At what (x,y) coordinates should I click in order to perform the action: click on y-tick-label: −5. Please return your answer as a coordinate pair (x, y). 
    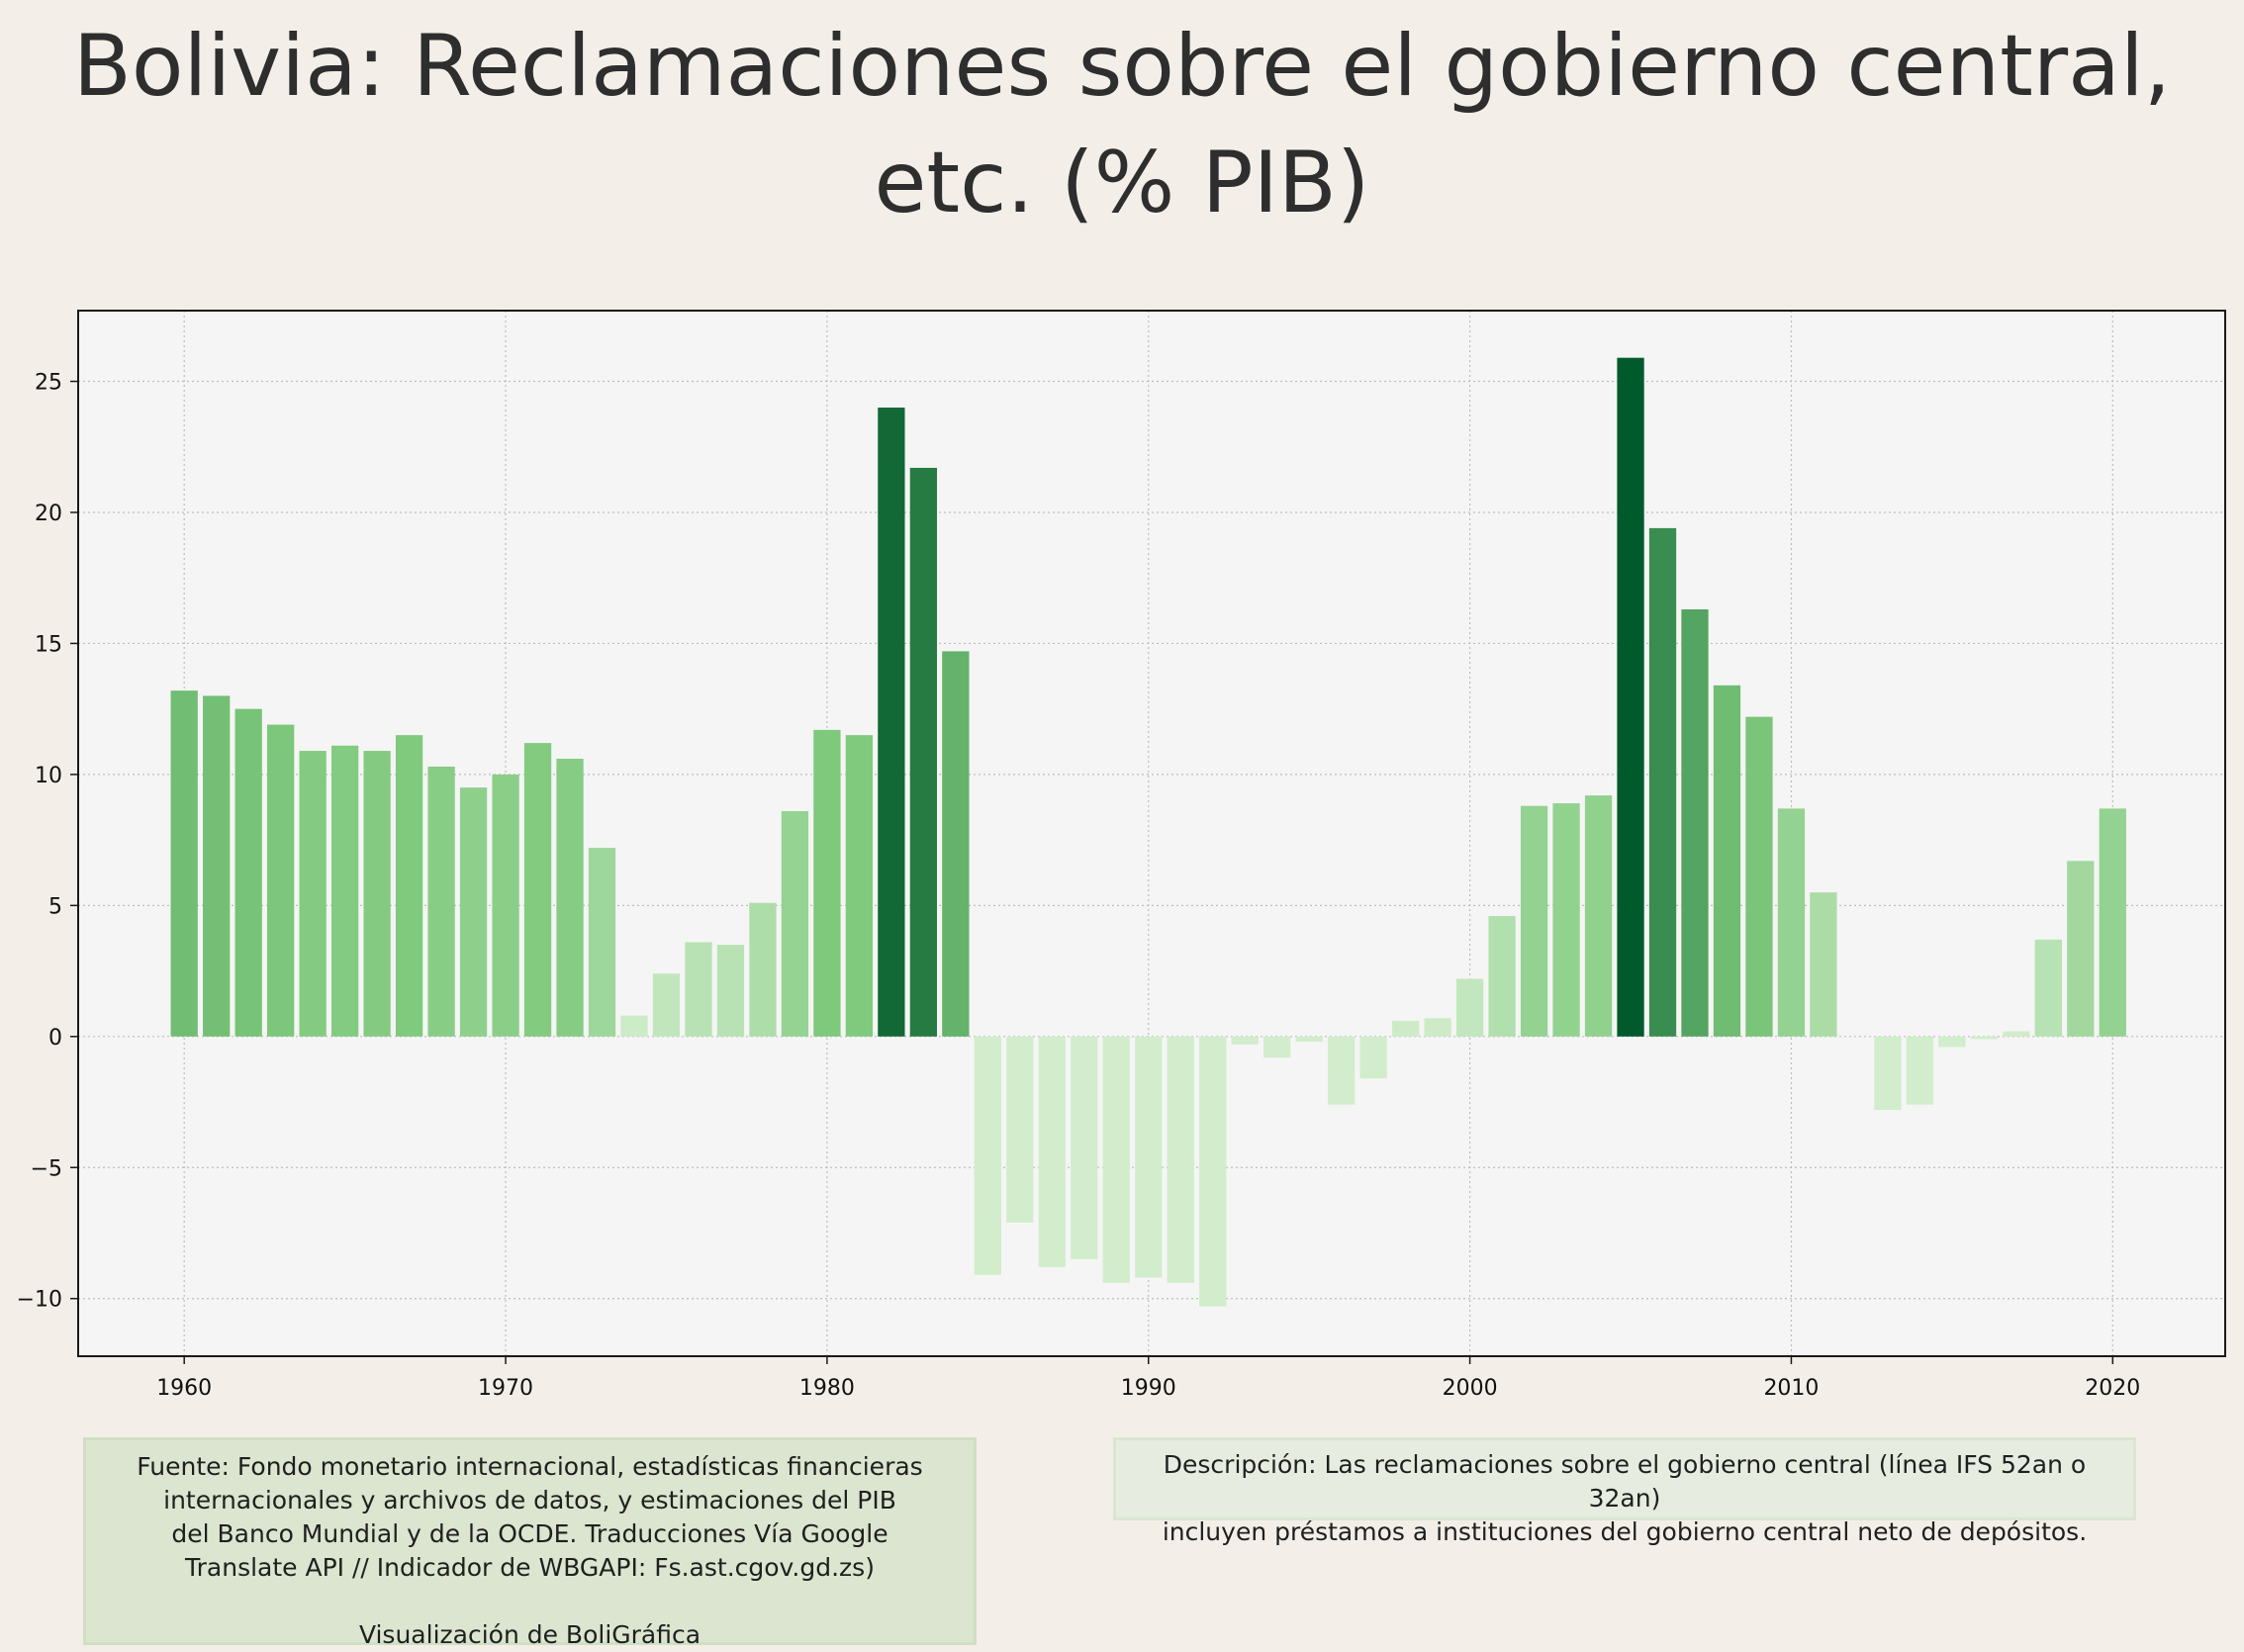
    Looking at the image, I should click on (46, 1168).